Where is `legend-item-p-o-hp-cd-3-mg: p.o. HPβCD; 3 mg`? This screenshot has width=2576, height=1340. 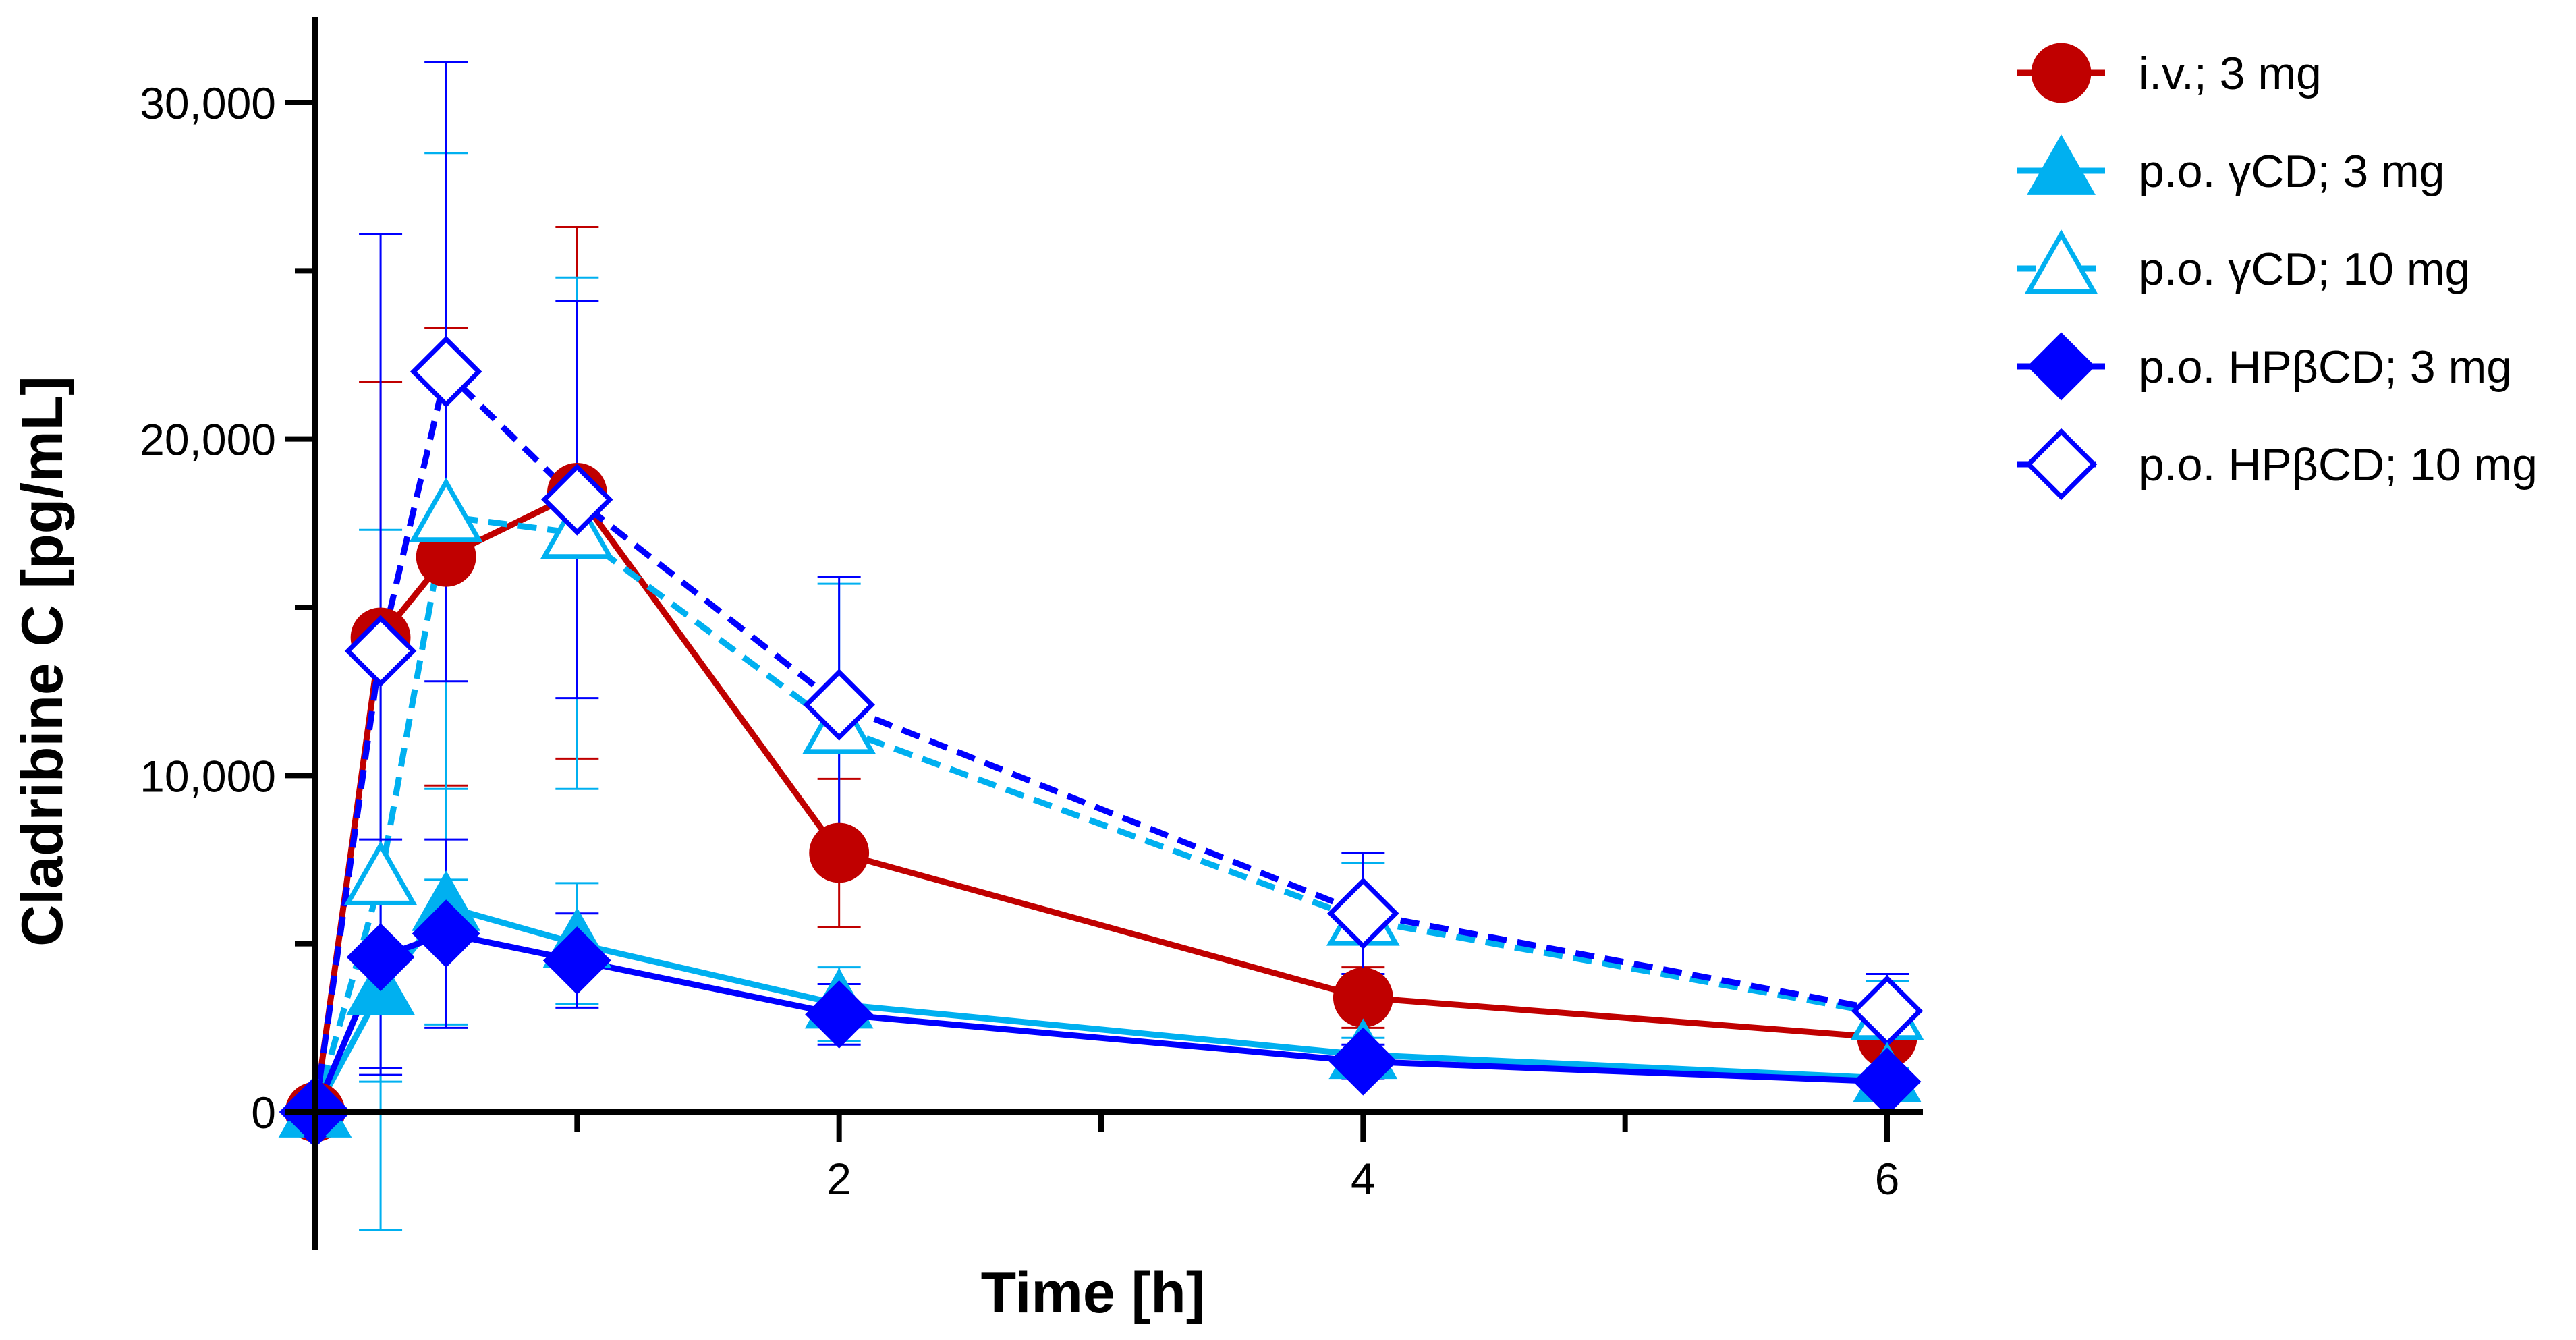 legend-item-p-o-hp-cd-3-mg: p.o. HPβCD; 3 mg is located at coordinates (2264, 366).